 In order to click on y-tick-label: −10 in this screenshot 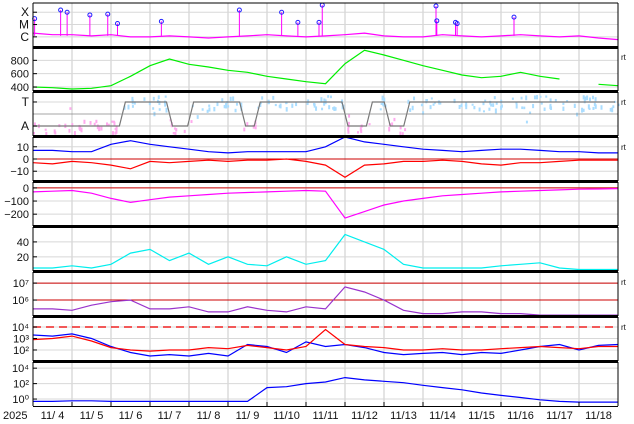, I will do `click(19, 172)`.